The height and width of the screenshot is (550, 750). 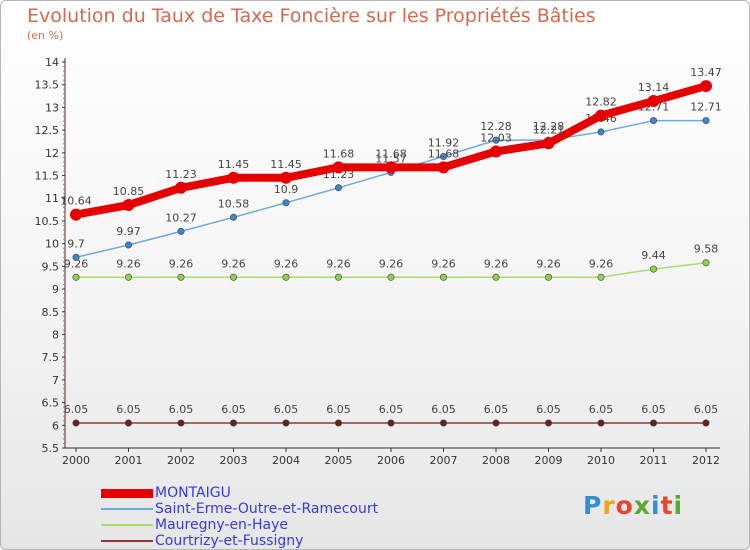 I want to click on y-tick-label: 10, so click(x=52, y=244).